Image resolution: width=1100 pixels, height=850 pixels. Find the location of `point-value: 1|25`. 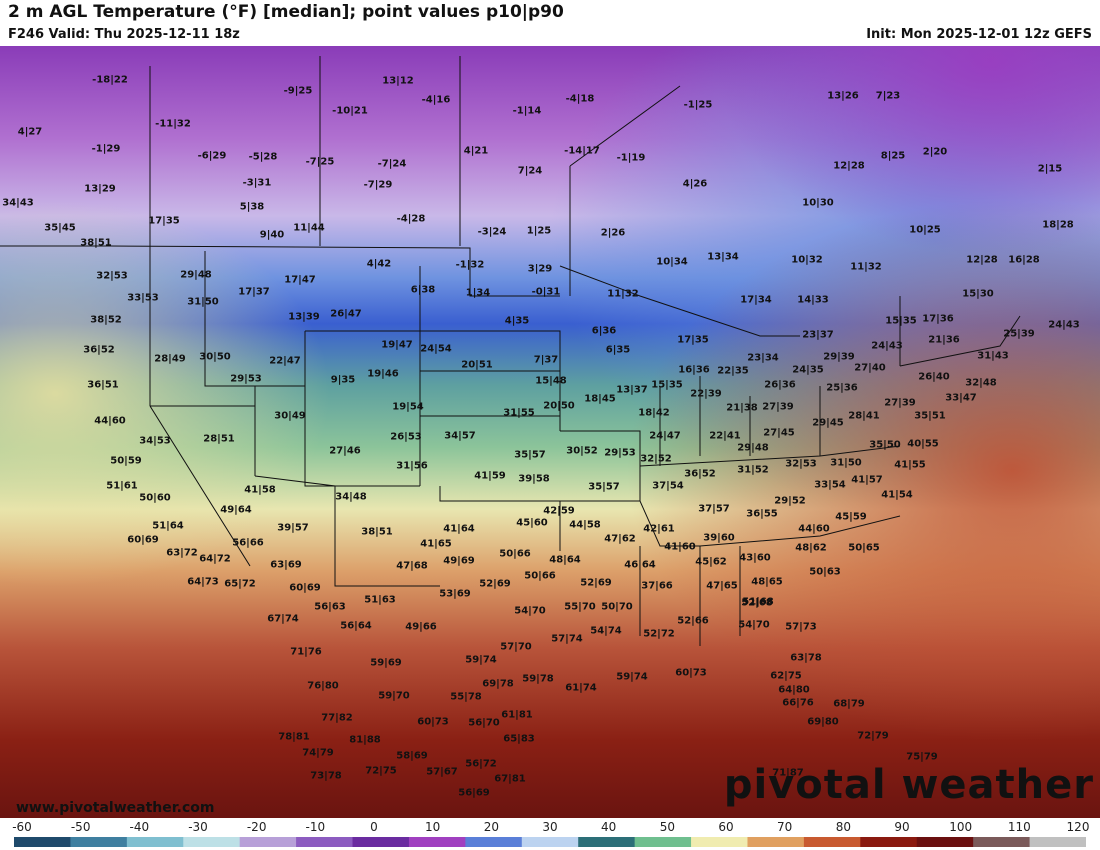

point-value: 1|25 is located at coordinates (539, 231).